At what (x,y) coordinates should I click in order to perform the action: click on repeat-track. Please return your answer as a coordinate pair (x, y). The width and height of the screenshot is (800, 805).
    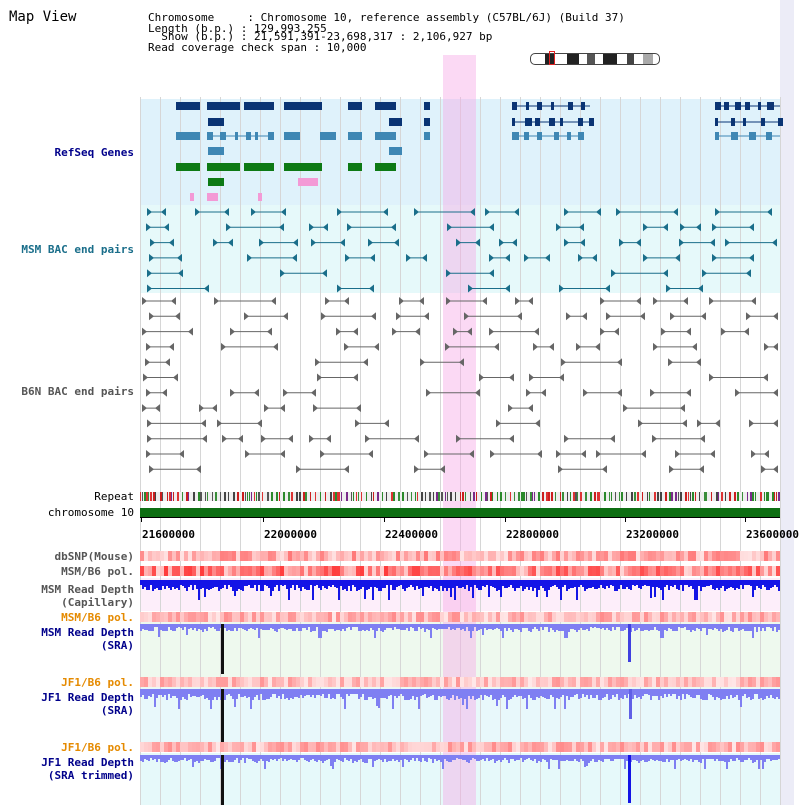
    Looking at the image, I should click on (460, 496).